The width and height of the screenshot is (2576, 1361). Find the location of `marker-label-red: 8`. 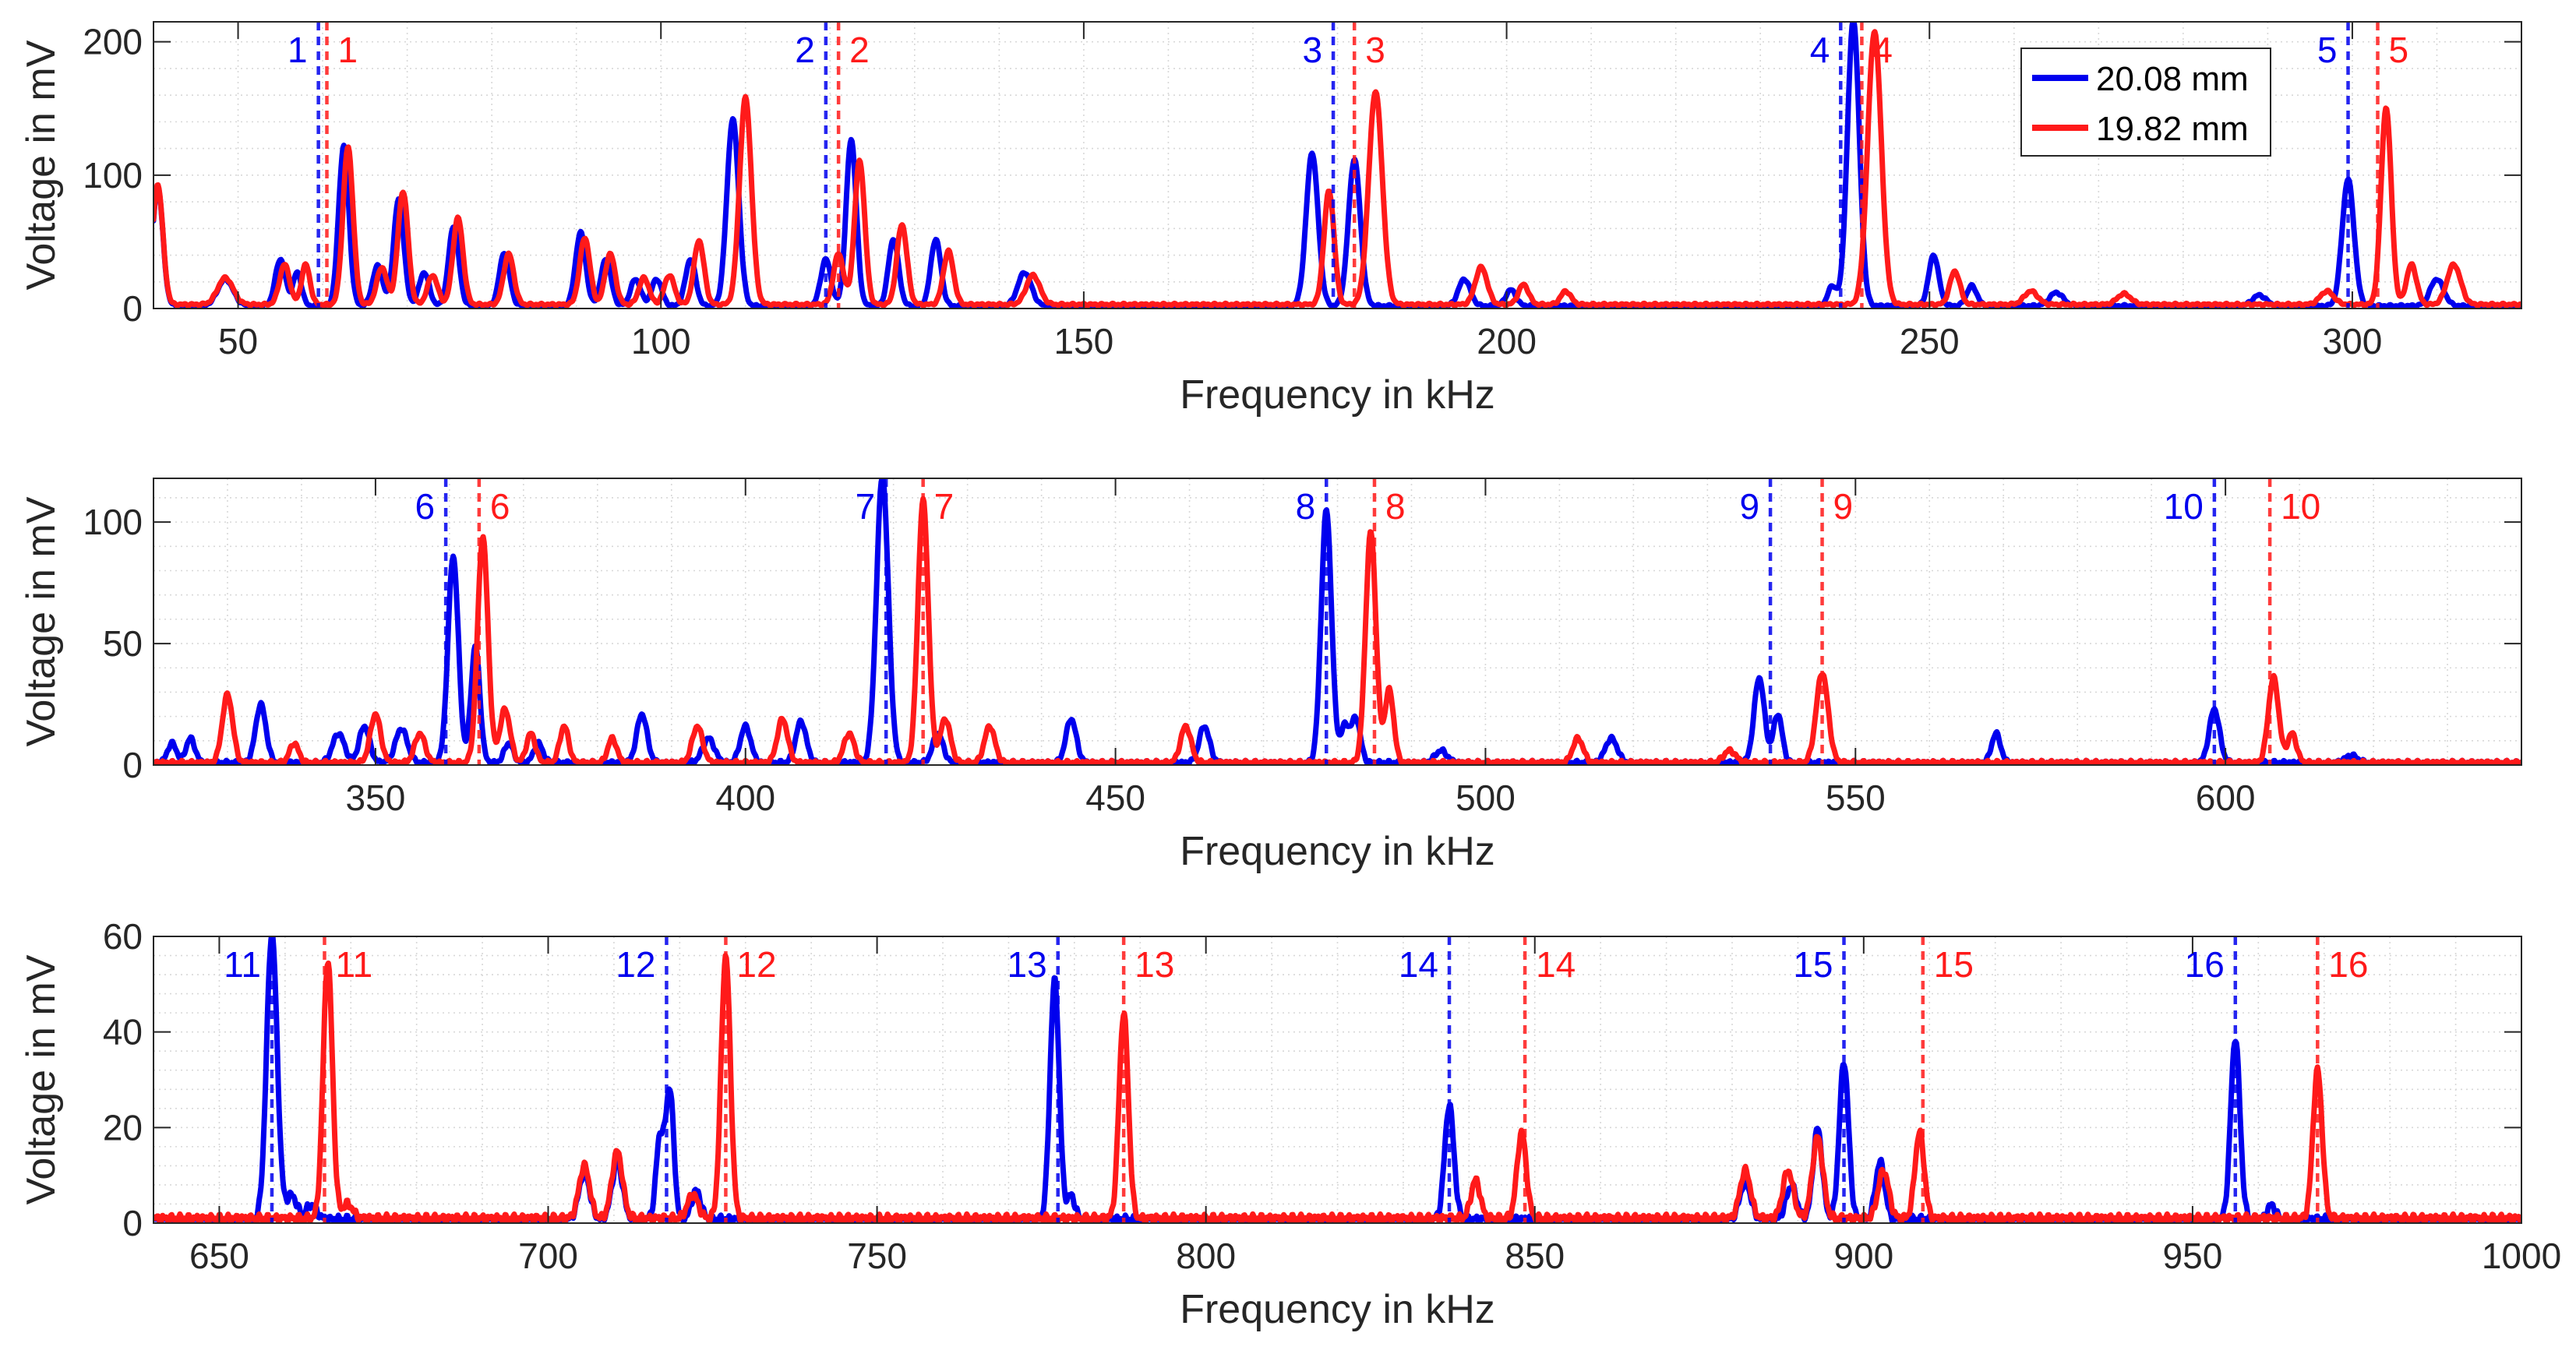

marker-label-red: 8 is located at coordinates (1395, 506).